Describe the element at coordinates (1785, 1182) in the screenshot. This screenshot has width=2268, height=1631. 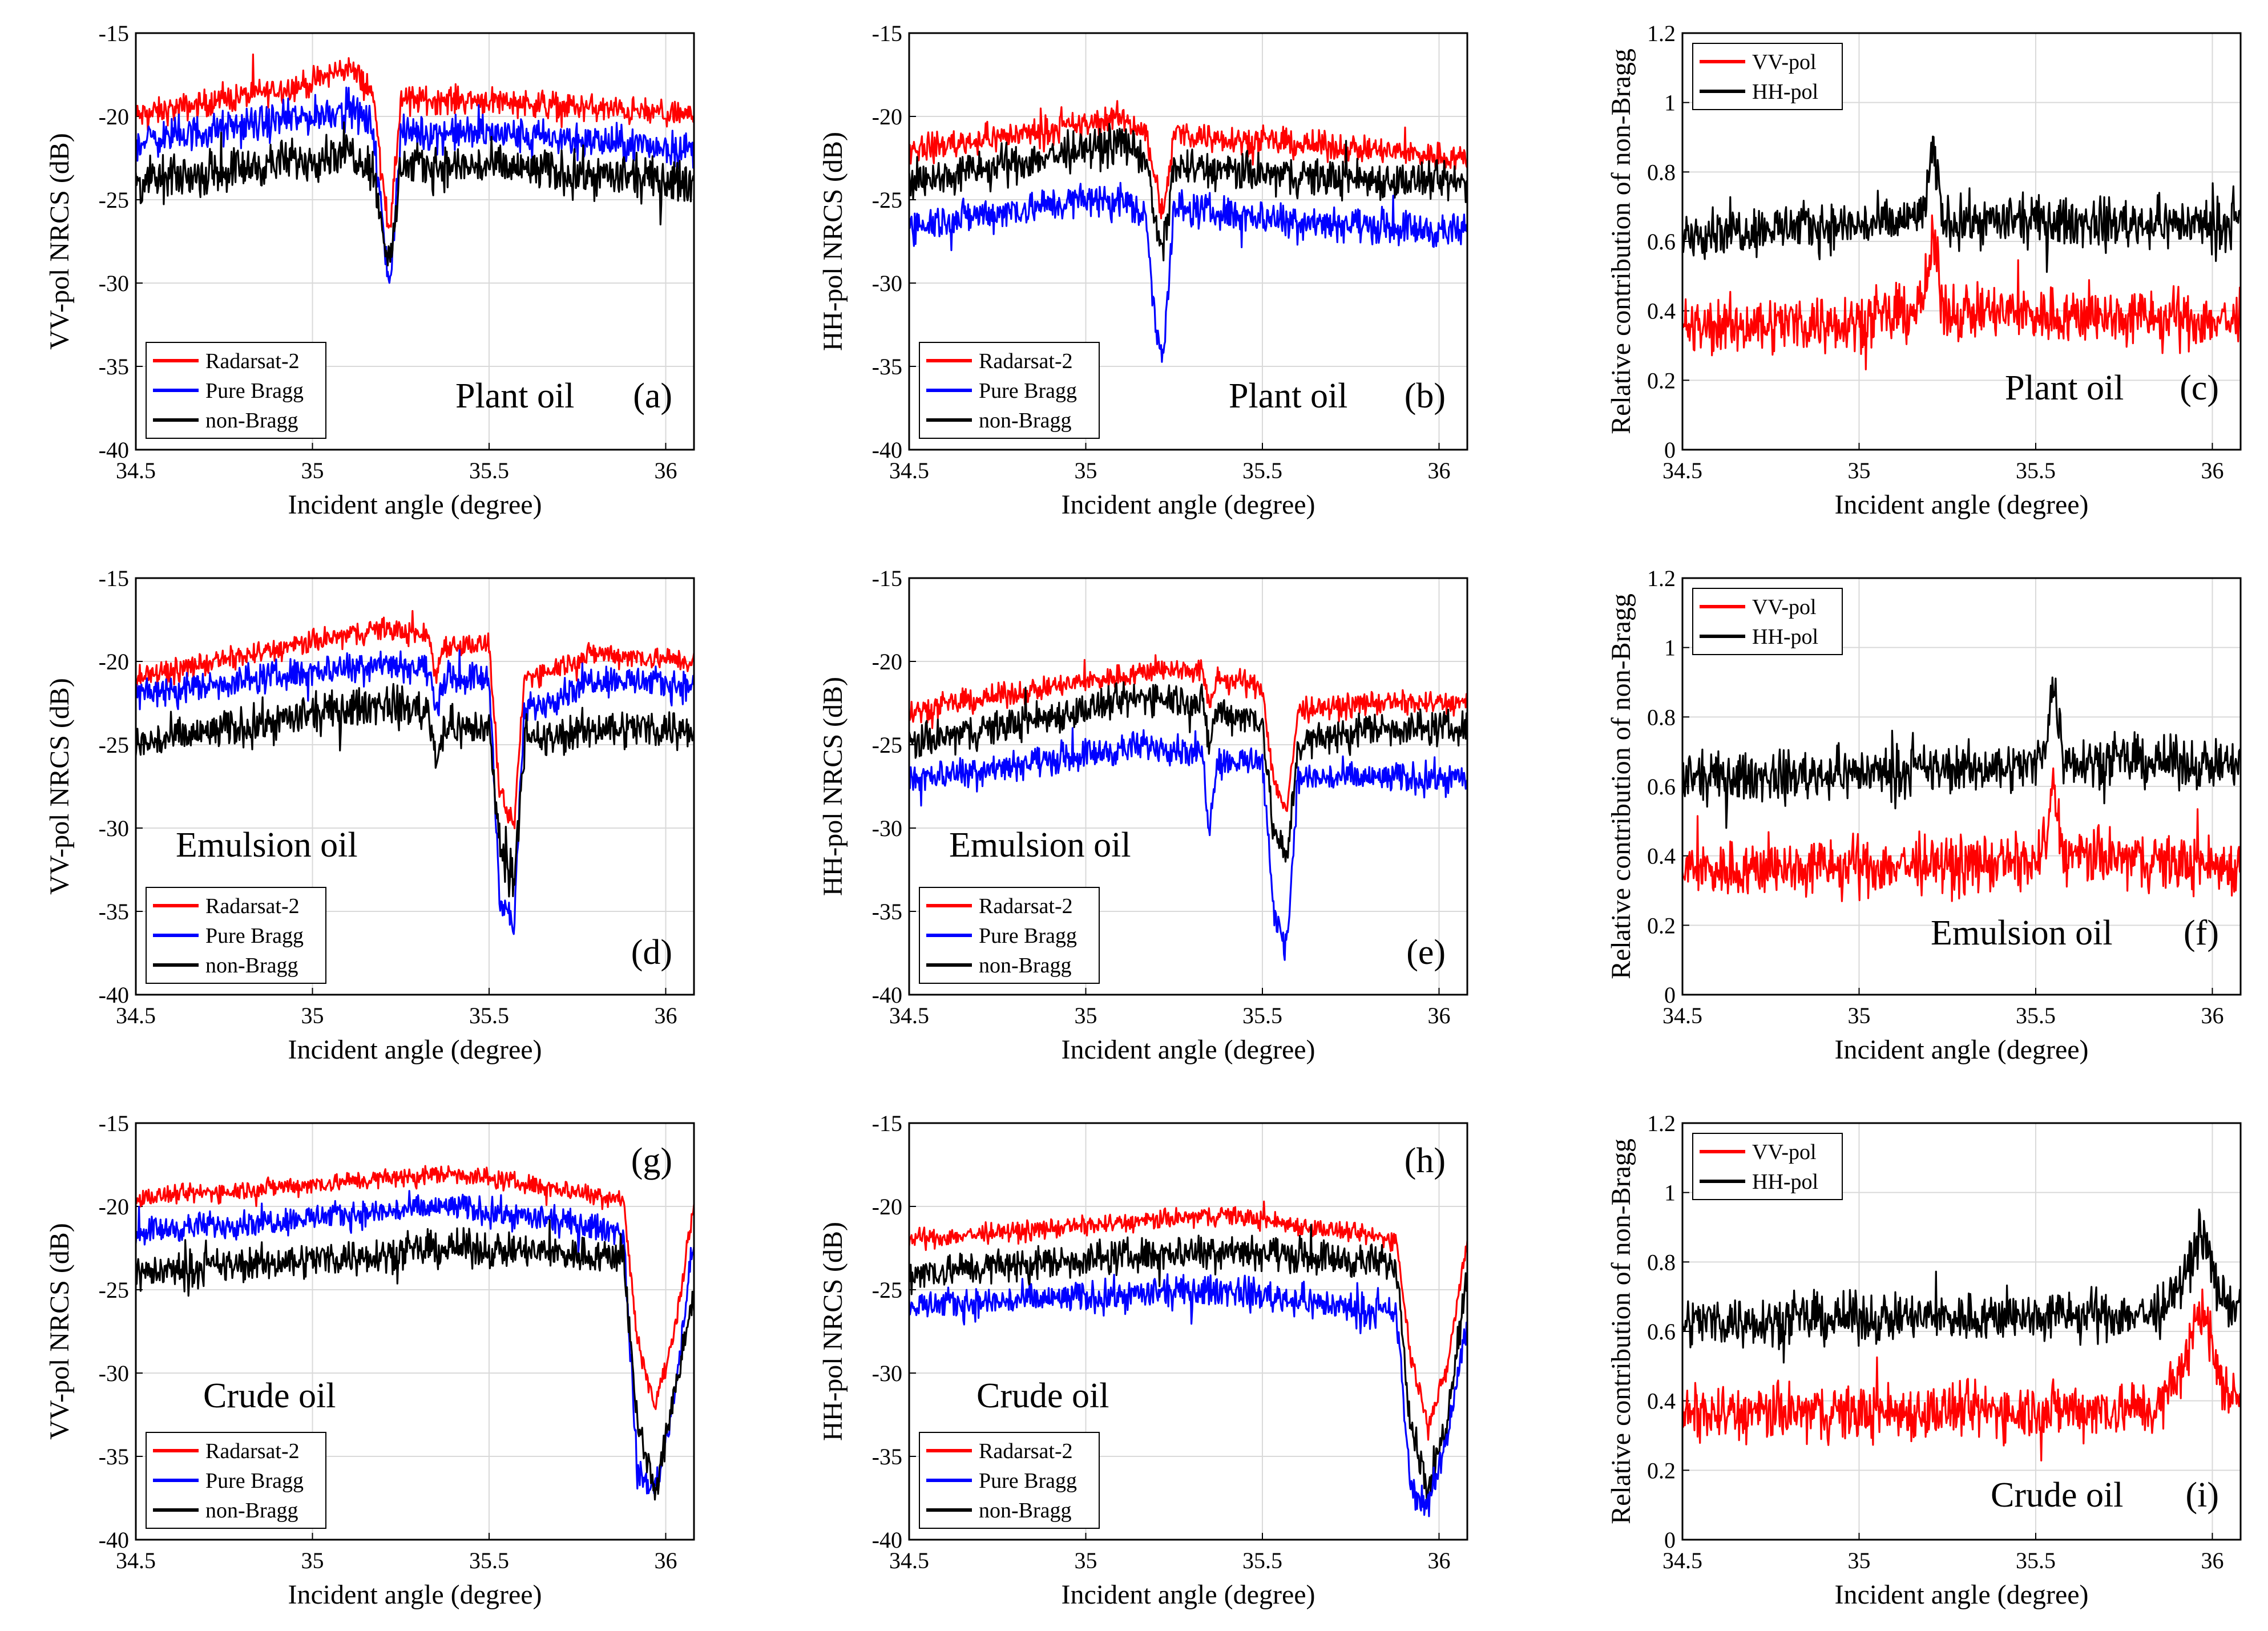
I see `legend-label: HH-pol` at that location.